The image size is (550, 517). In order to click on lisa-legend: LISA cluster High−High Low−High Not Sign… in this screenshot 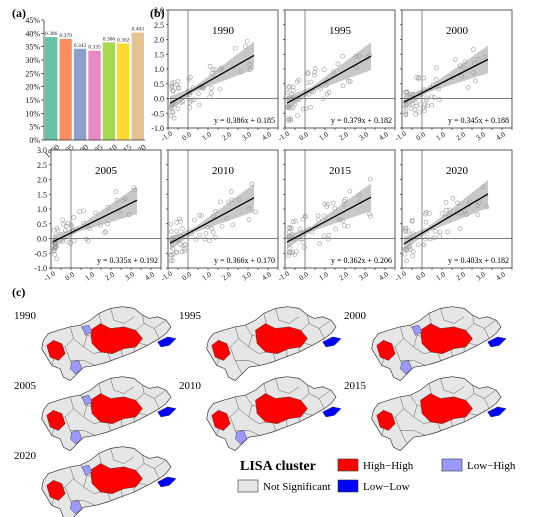, I will do `click(376, 475)`.